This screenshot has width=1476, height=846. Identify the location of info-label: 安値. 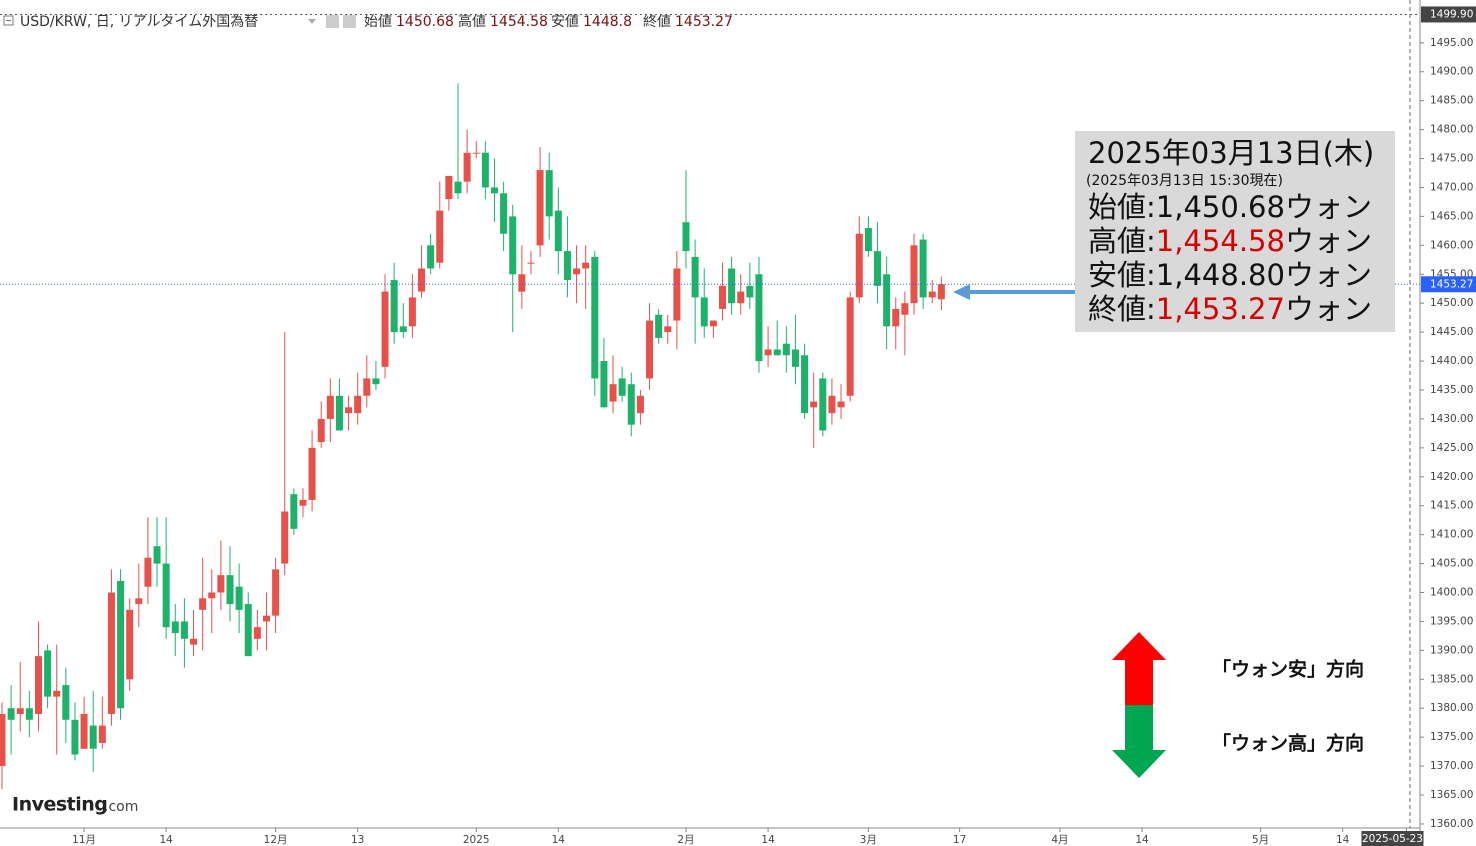
(1117, 275).